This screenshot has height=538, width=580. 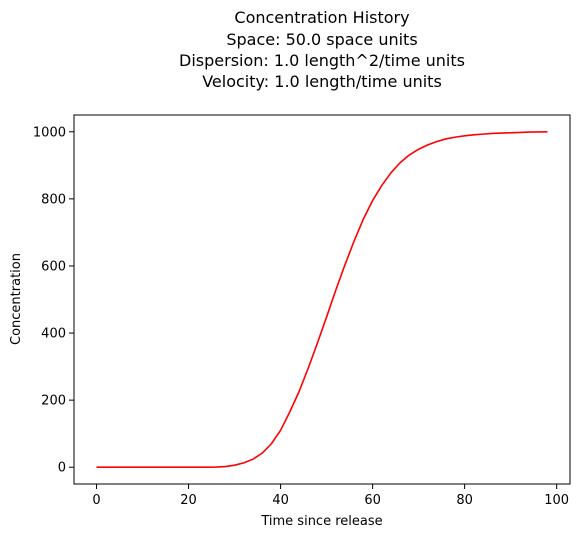 What do you see at coordinates (62, 468) in the screenshot?
I see `y-tick-label: 0` at bounding box center [62, 468].